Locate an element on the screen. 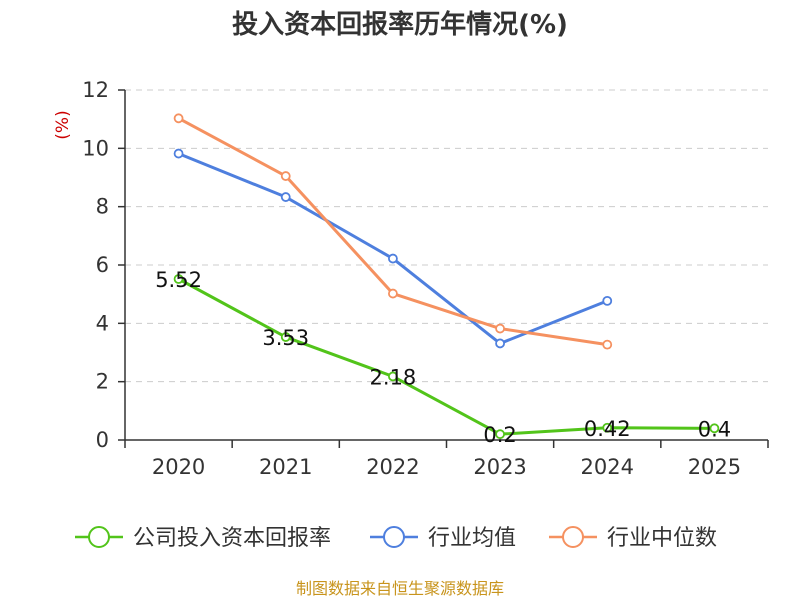 The width and height of the screenshot is (800, 600). data-point-s0-2024 is located at coordinates (607, 427).